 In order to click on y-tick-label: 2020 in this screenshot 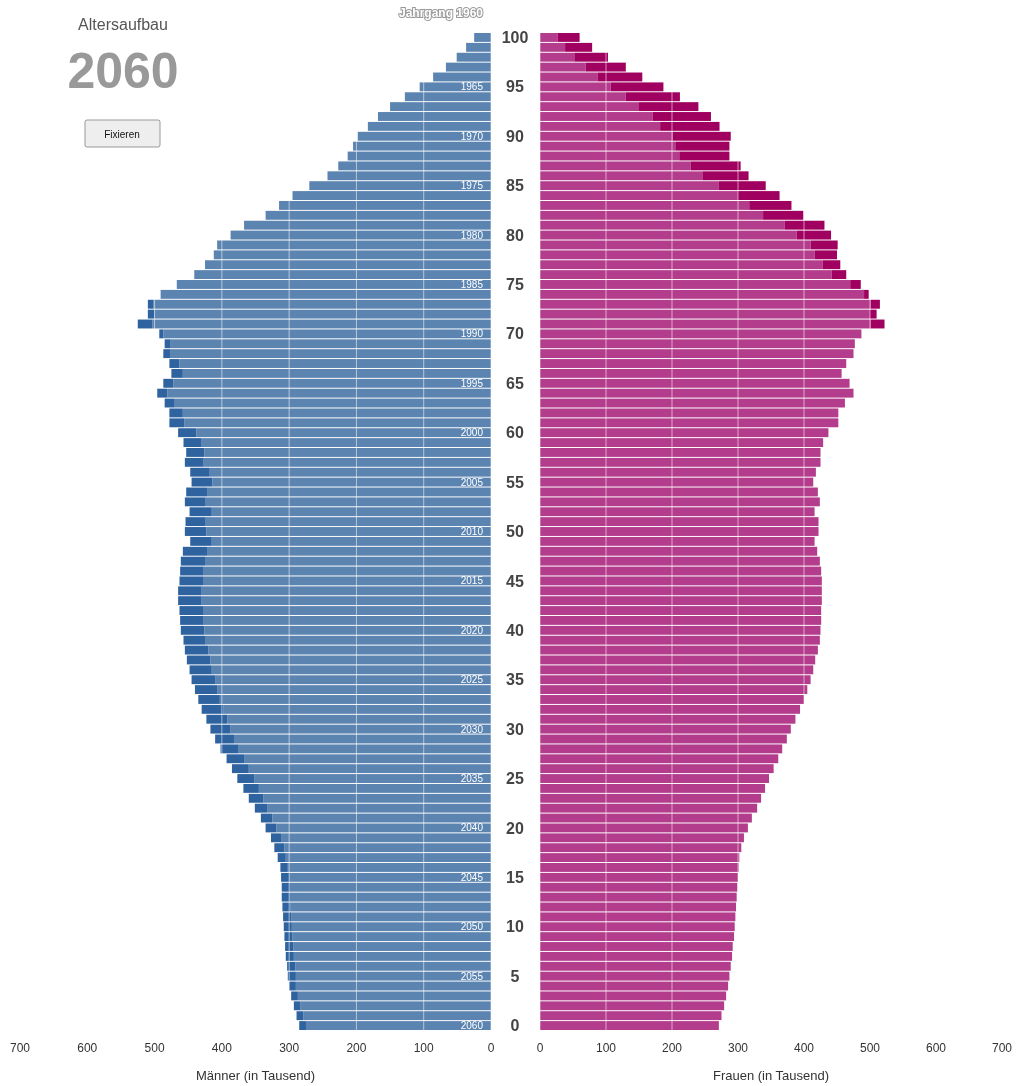, I will do `click(472, 630)`.